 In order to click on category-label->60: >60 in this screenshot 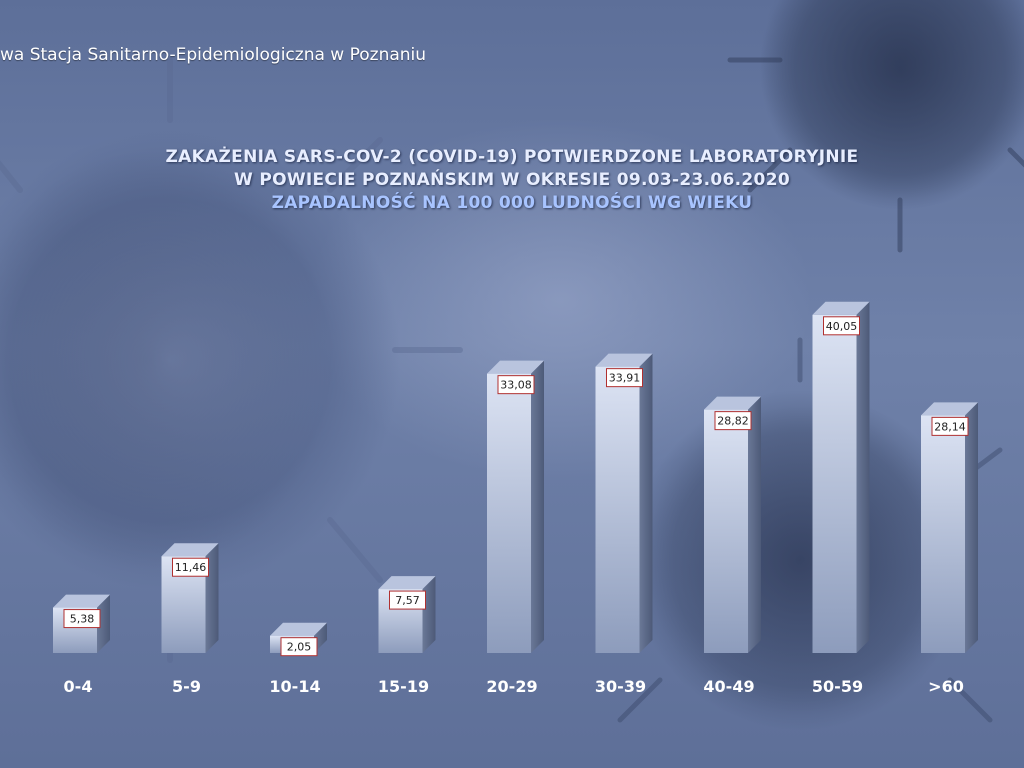, I will do `click(946, 686)`.